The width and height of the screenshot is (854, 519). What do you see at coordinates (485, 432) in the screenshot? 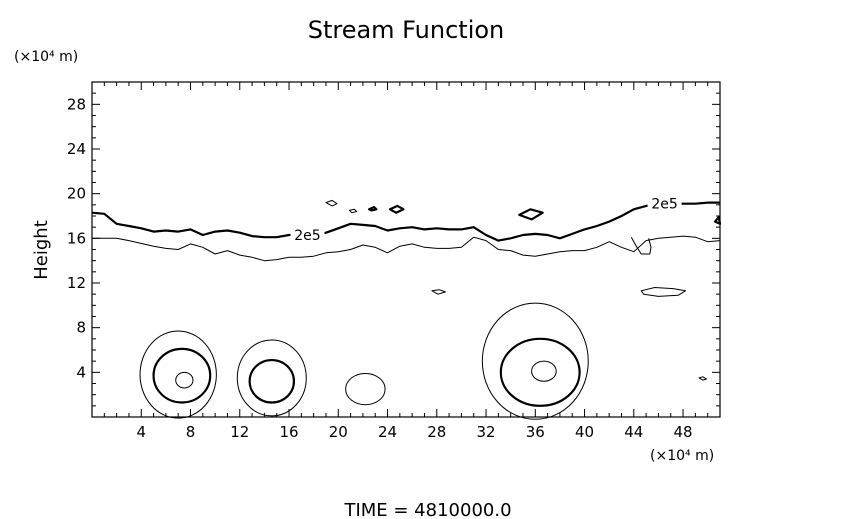
I see `x-tick-label: 32` at bounding box center [485, 432].